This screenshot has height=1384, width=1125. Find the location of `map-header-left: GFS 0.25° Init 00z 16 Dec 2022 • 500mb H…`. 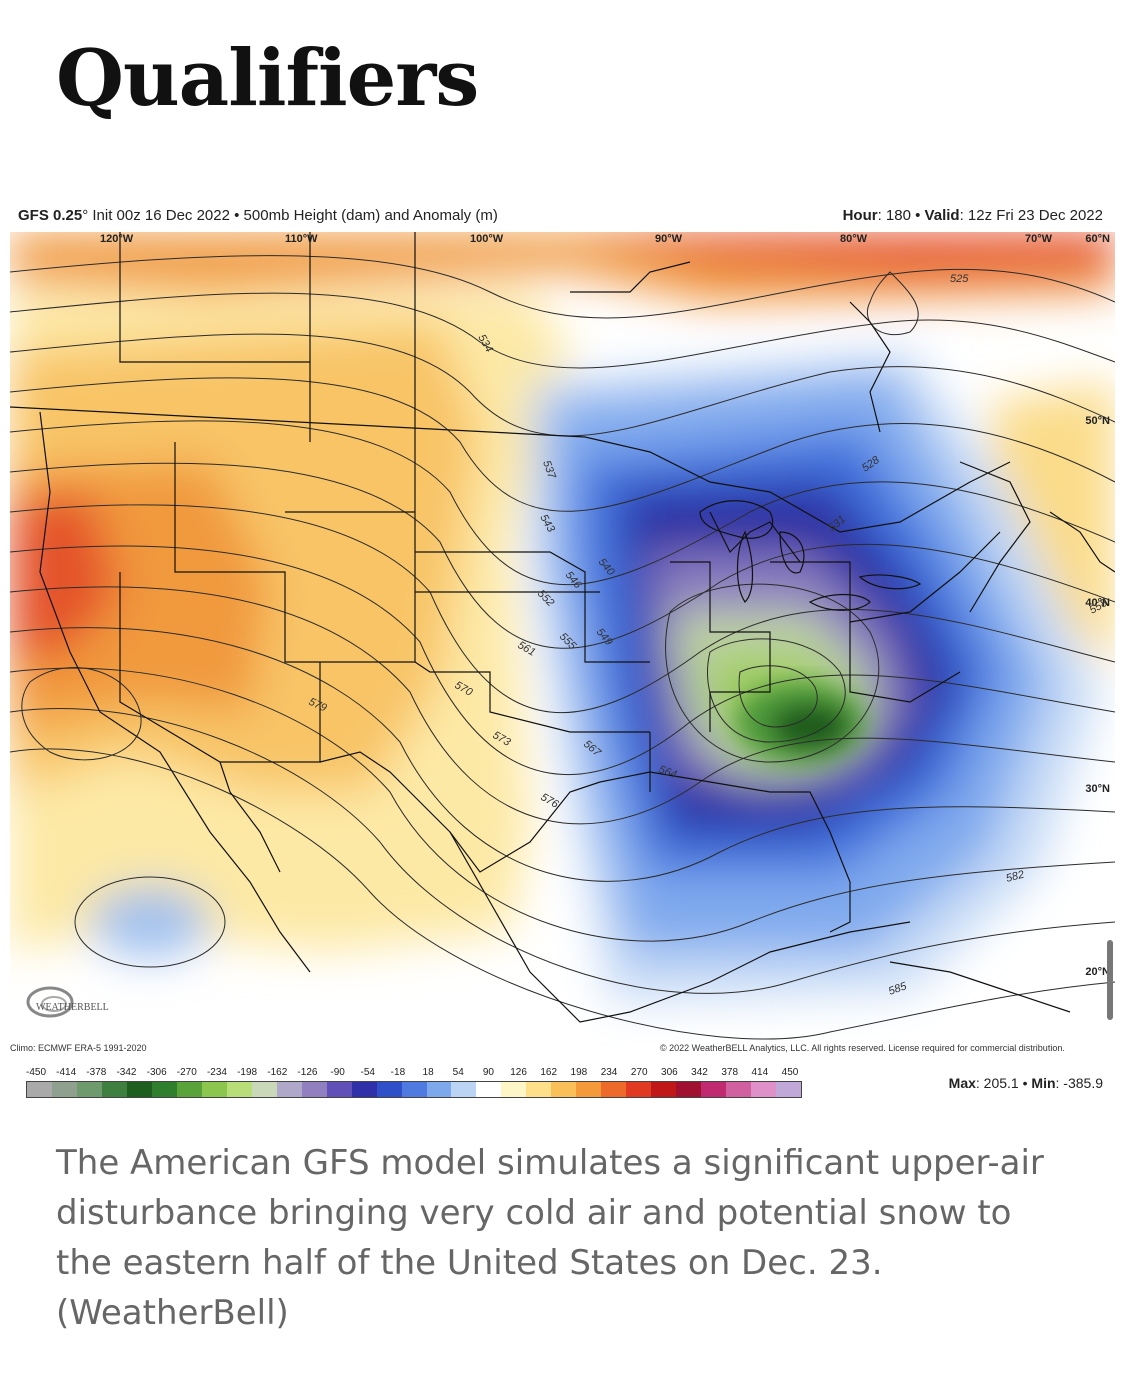

map-header-left: GFS 0.25° Init 00z 16 Dec 2022 • 500mb H… is located at coordinates (258, 215).